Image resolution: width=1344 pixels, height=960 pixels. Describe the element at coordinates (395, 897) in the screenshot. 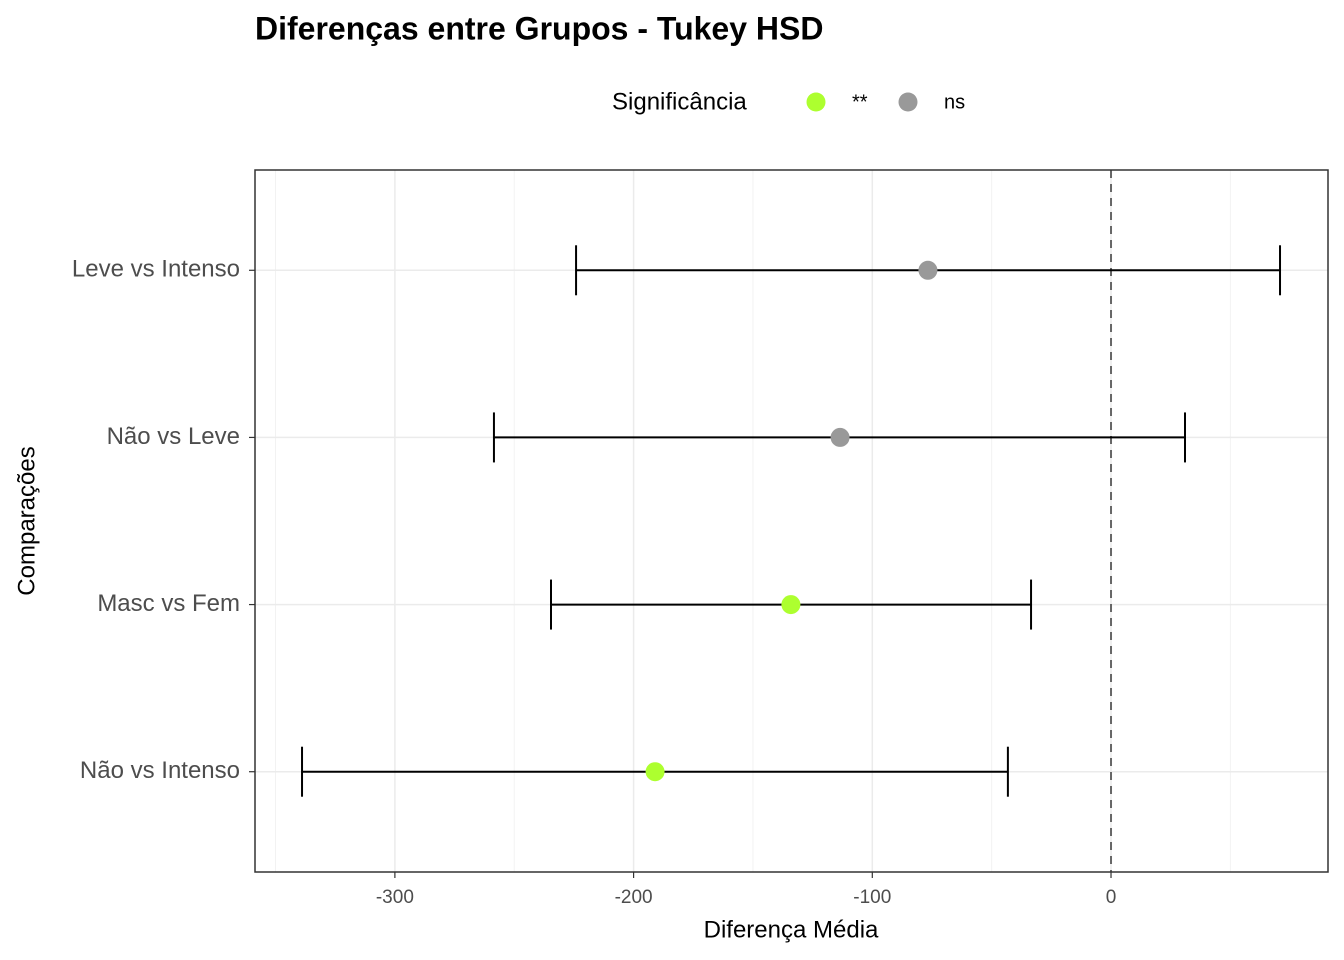

I see `x-tick-label: -300` at that location.